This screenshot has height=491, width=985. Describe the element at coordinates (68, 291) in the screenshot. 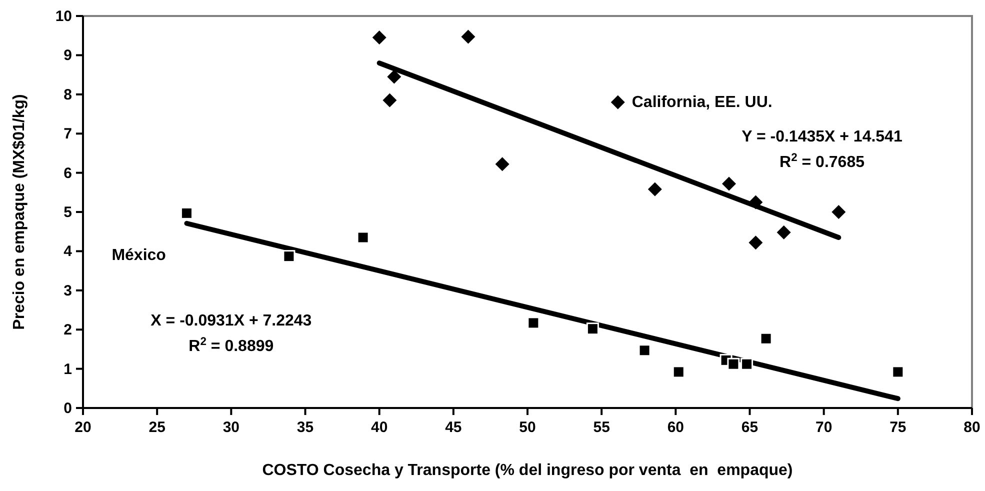

I see `y-tick-label: 3` at that location.